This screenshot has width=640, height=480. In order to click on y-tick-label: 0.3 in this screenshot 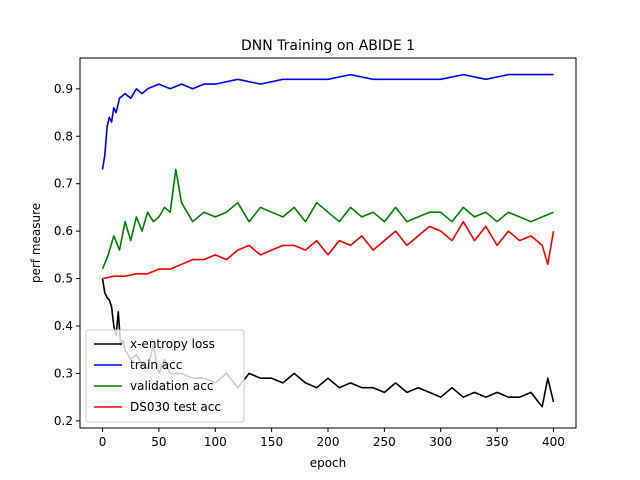, I will do `click(63, 373)`.